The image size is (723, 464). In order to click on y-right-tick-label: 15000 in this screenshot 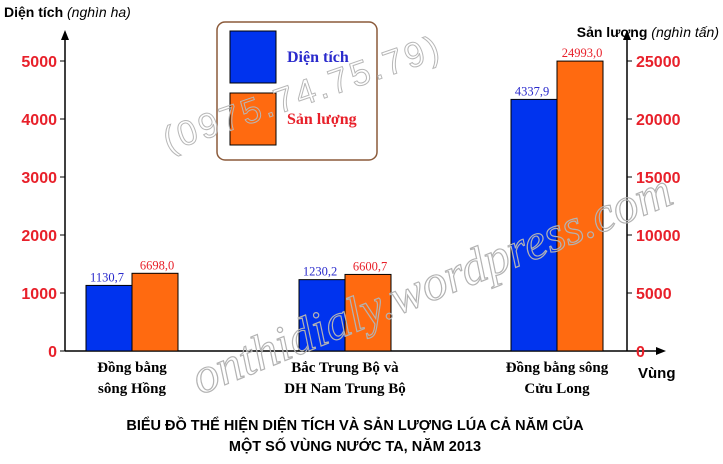, I will do `click(658, 178)`.